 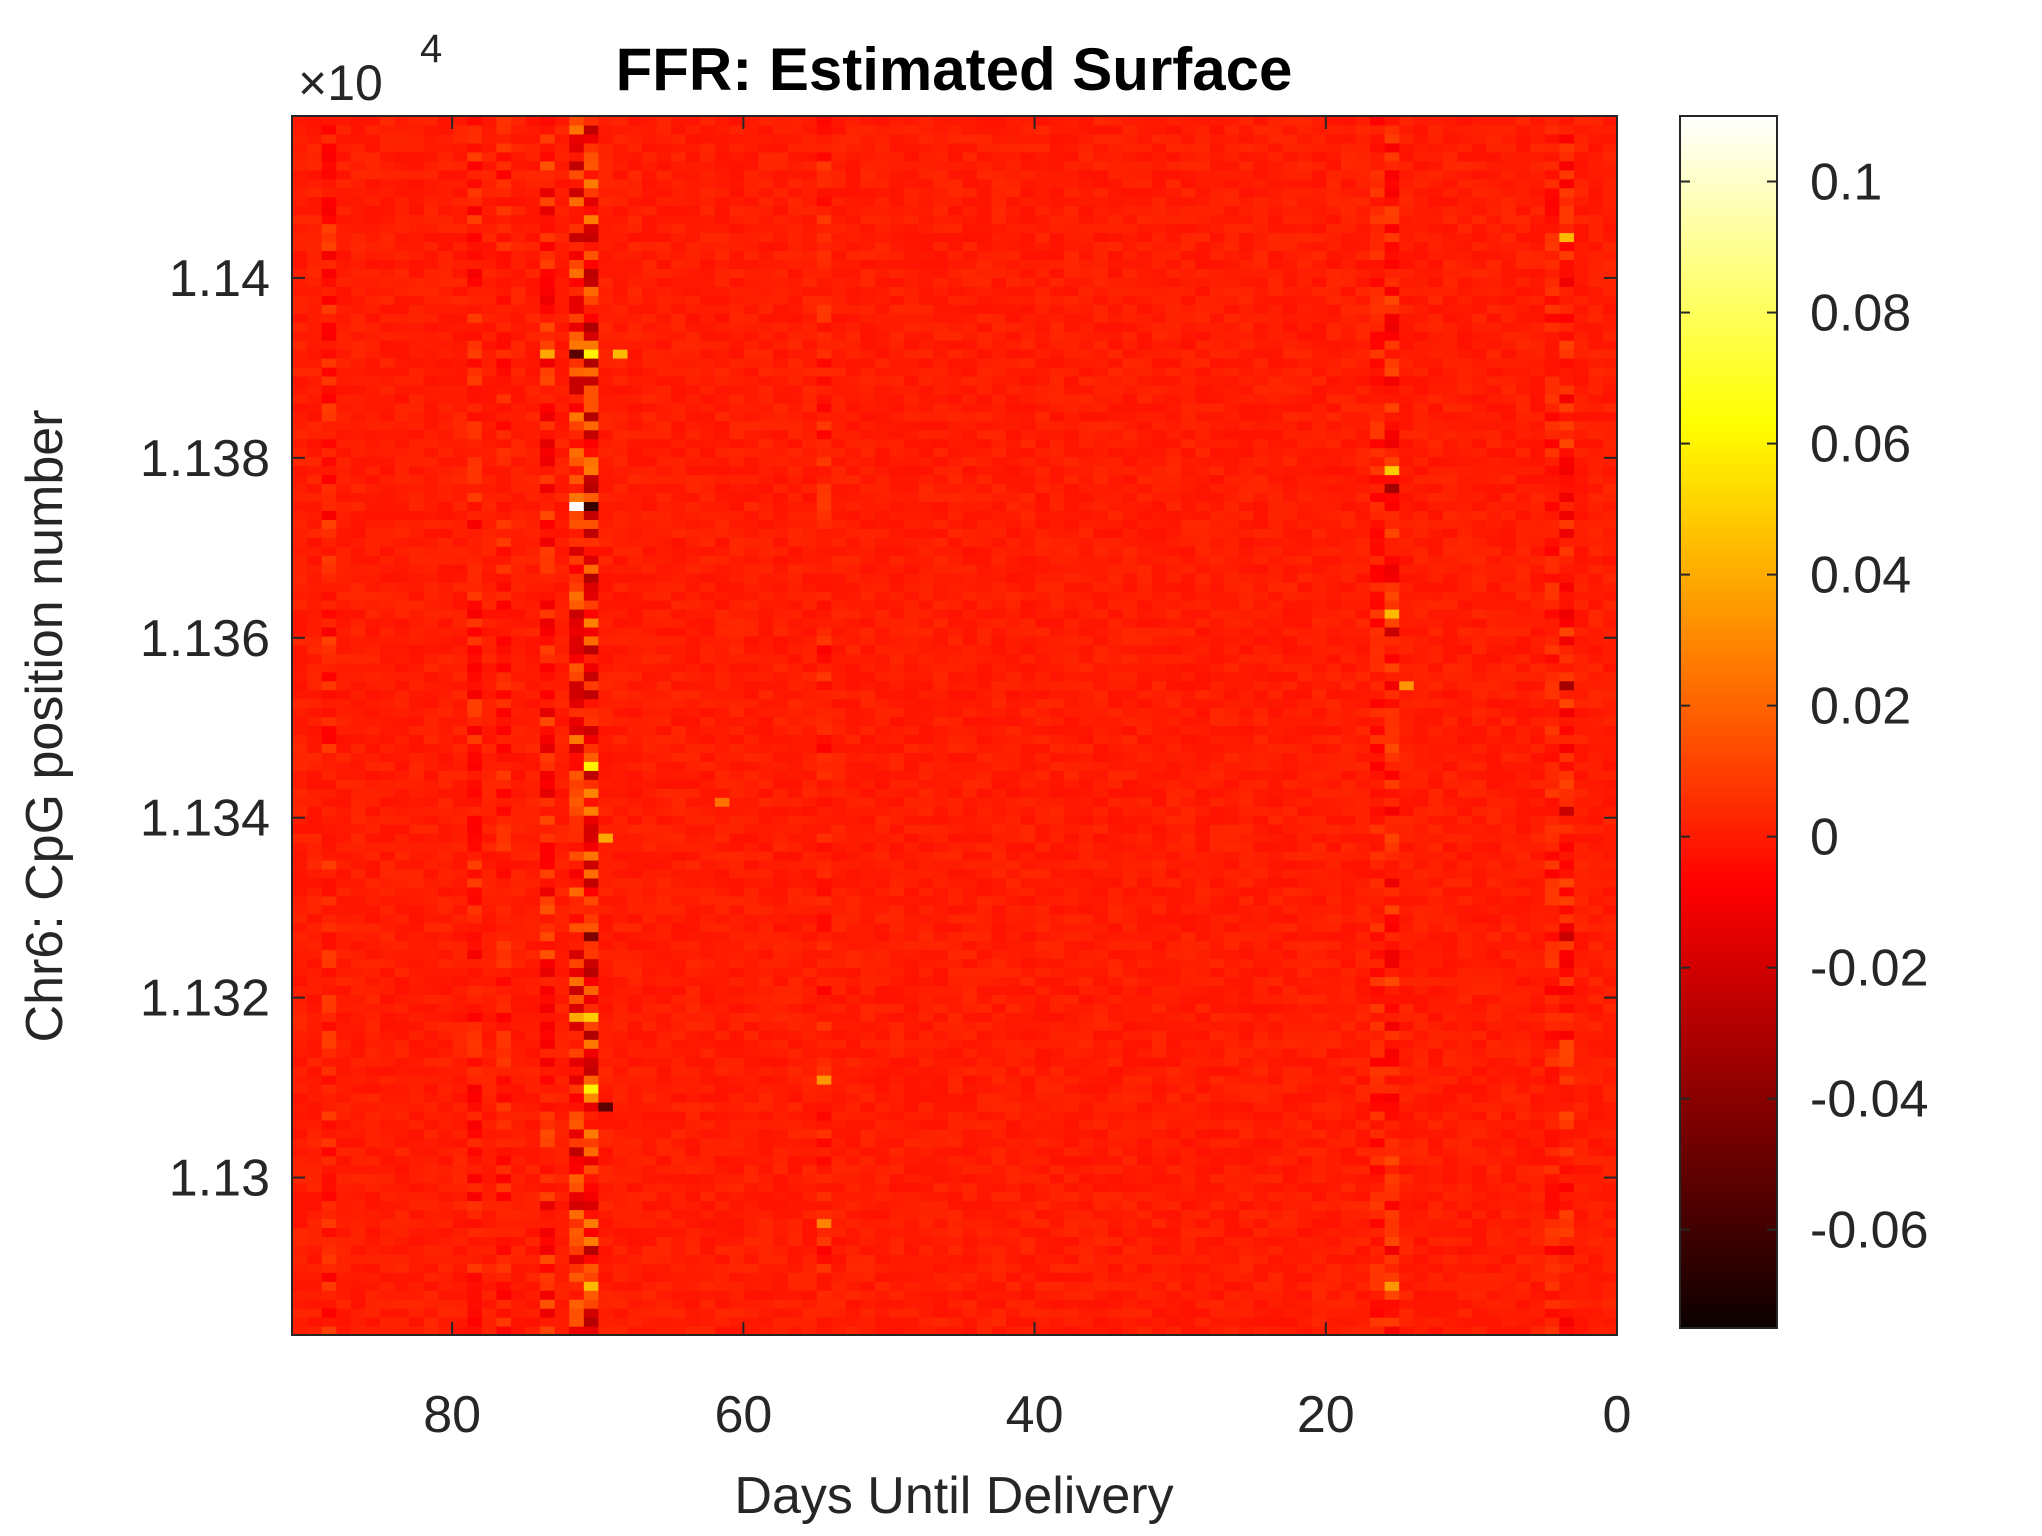 I want to click on y-tick-label: 1.136, so click(x=205, y=639).